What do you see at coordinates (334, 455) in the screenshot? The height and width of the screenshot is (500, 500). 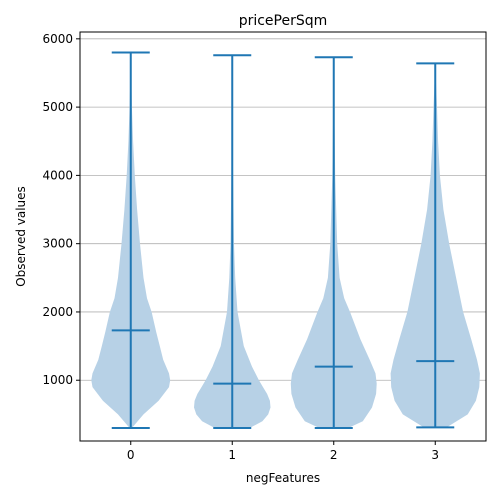 I see `x-tick-label: 2` at bounding box center [334, 455].